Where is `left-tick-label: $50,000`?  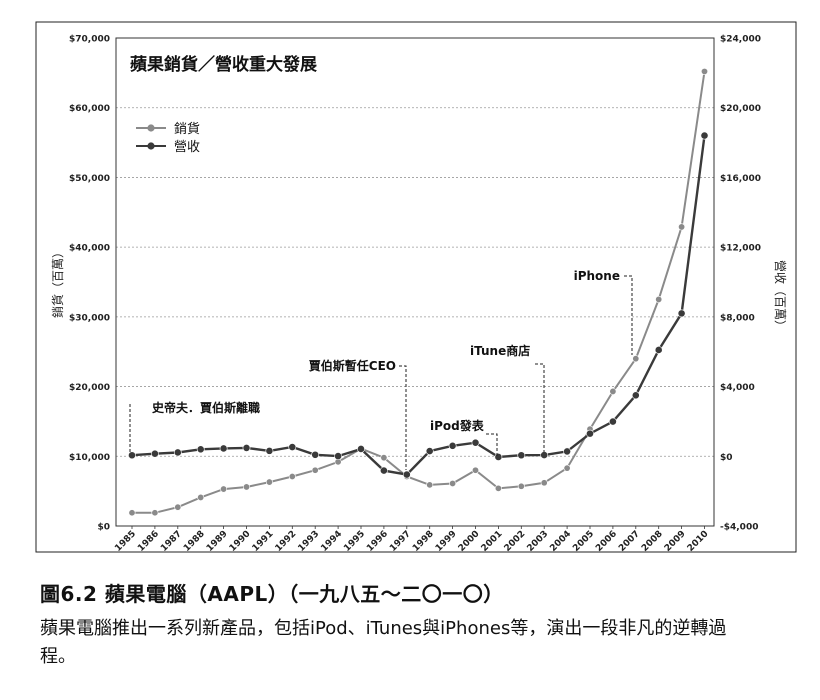 left-tick-label: $50,000 is located at coordinates (89, 179).